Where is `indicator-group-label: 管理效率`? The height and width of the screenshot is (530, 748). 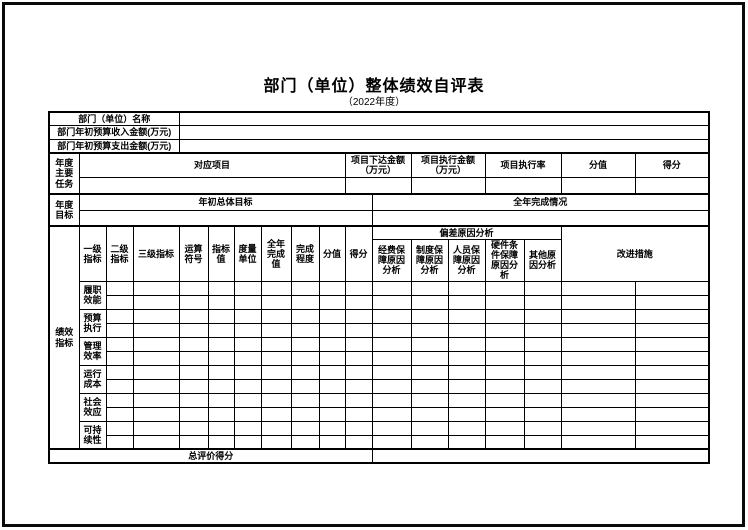
indicator-group-label: 管理效率 is located at coordinates (92, 351).